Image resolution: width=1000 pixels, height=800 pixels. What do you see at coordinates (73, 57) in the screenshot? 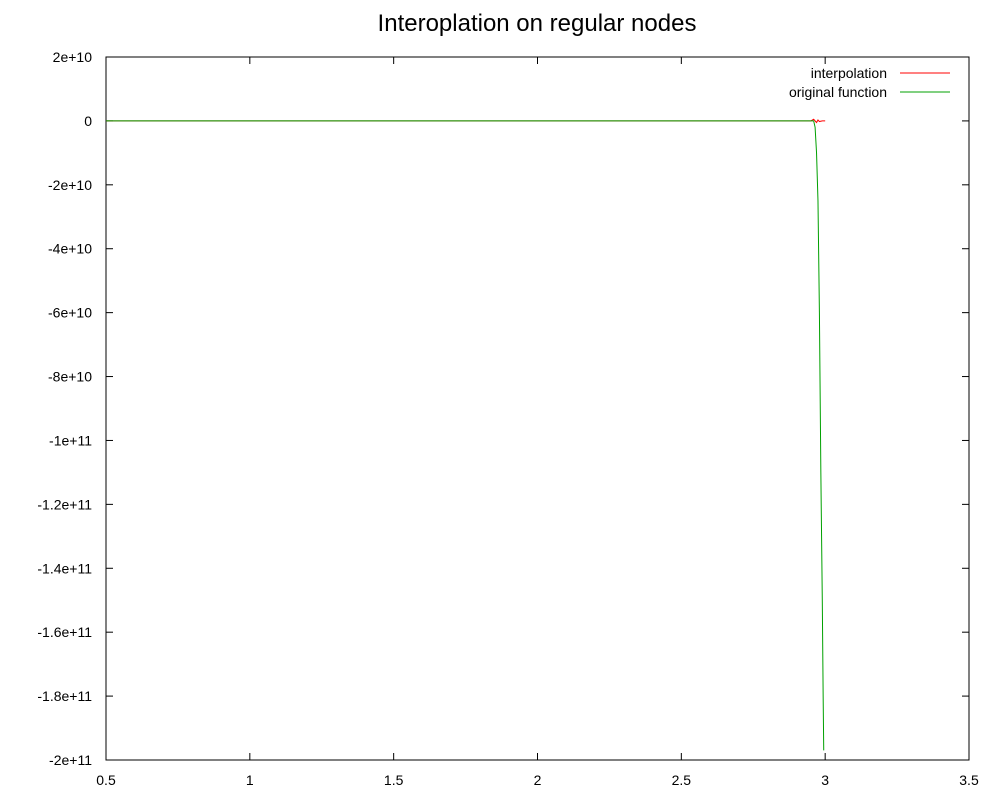
I see `y-tick-label: 2e+10` at bounding box center [73, 57].